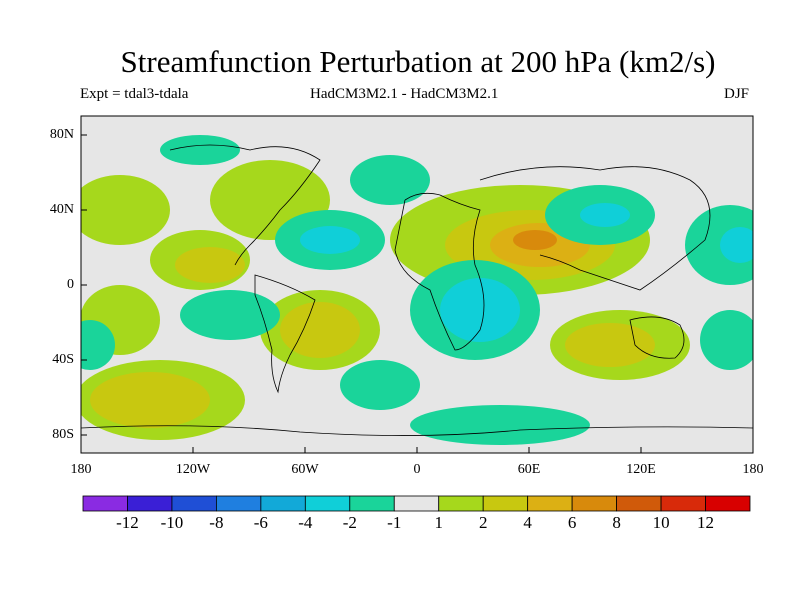 Image resolution: width=800 pixels, height=600 pixels. What do you see at coordinates (572, 522) in the screenshot?
I see `colorbar-label: 6` at bounding box center [572, 522].